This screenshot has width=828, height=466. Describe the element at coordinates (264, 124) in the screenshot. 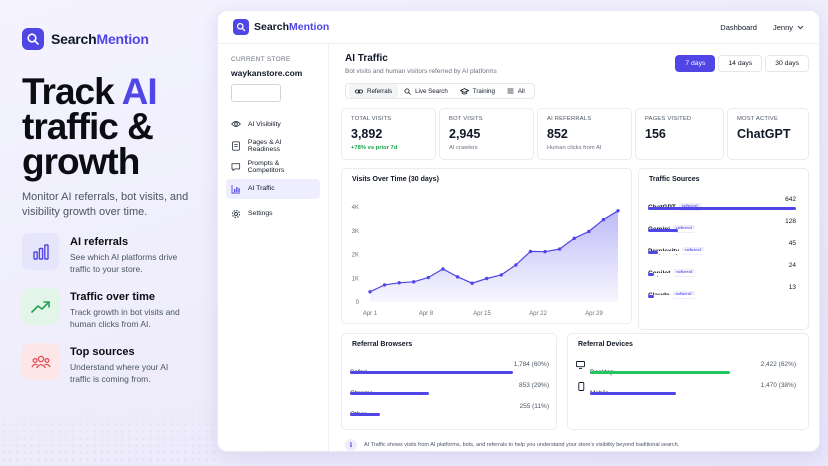

I see `sidebar-item-label: AI Visibility` at that location.